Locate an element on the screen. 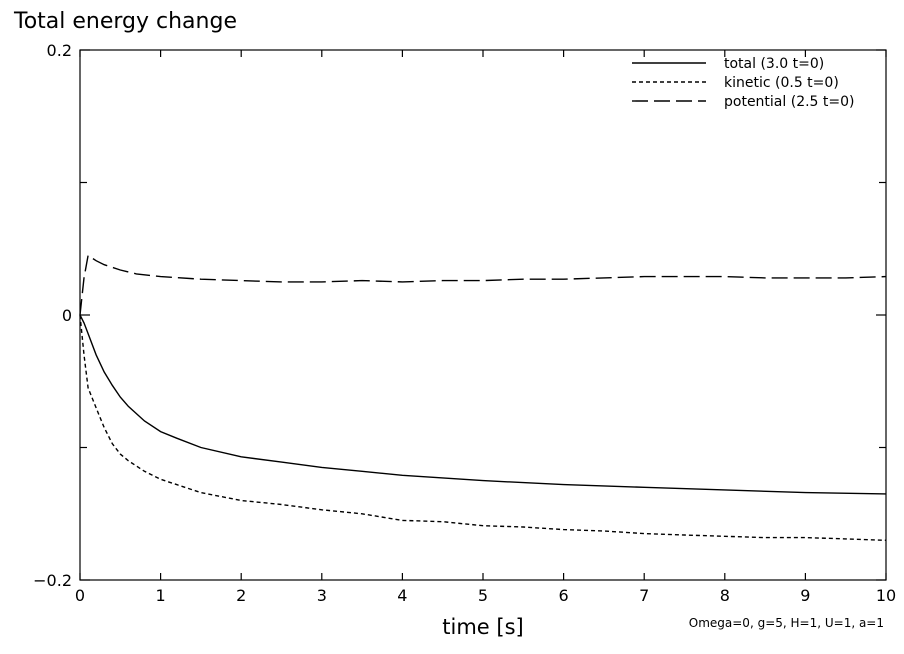 The image size is (904, 654). x-tick-label: 6 is located at coordinates (564, 595).